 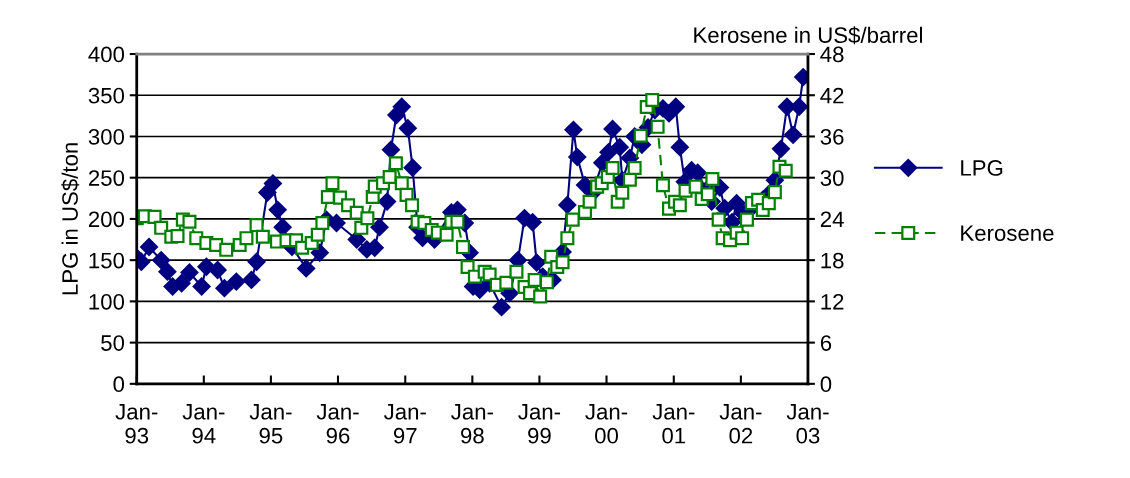 I want to click on y-axis-title: LPG in US$/ton, so click(x=70, y=219).